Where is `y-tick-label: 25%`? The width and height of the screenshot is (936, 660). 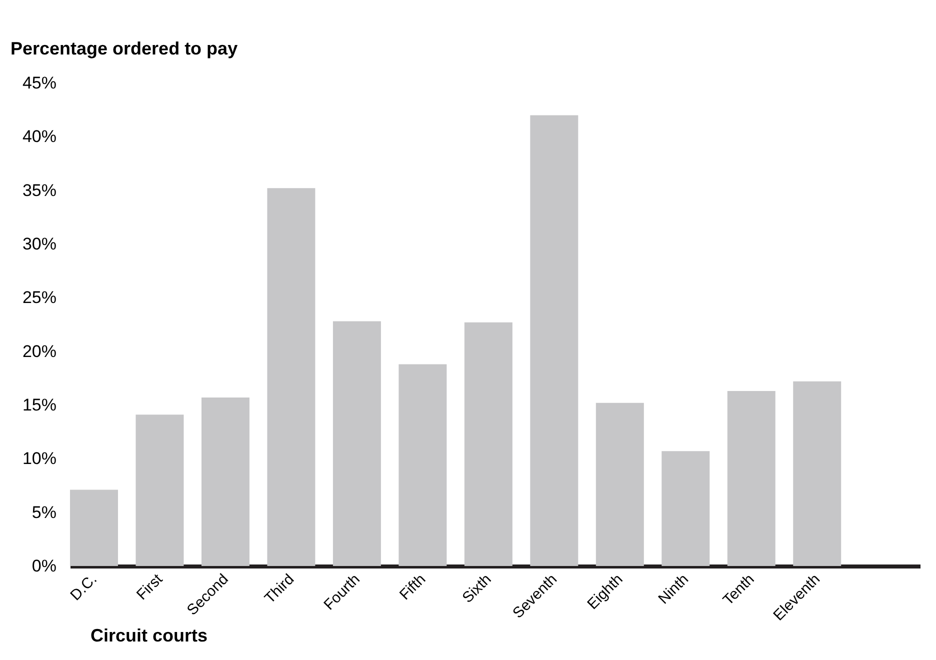
y-tick-label: 25% is located at coordinates (39, 298).